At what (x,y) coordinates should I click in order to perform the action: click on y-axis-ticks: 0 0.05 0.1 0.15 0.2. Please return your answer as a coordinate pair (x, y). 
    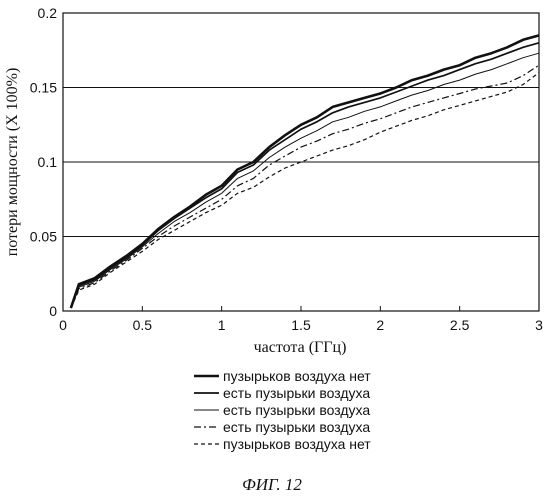
    Looking at the image, I should click on (49, 162).